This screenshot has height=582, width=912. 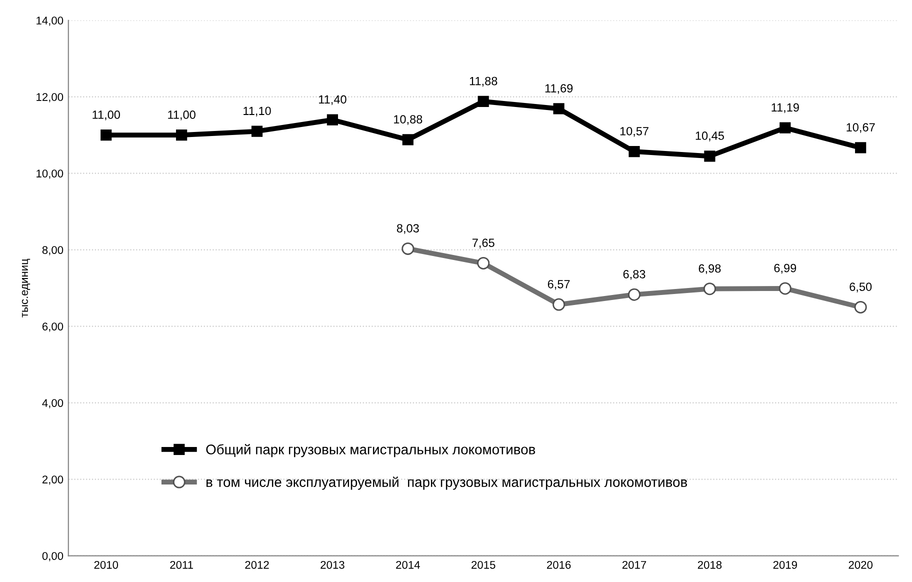 I want to click on y-tick-label: 8,00, so click(x=53, y=251).